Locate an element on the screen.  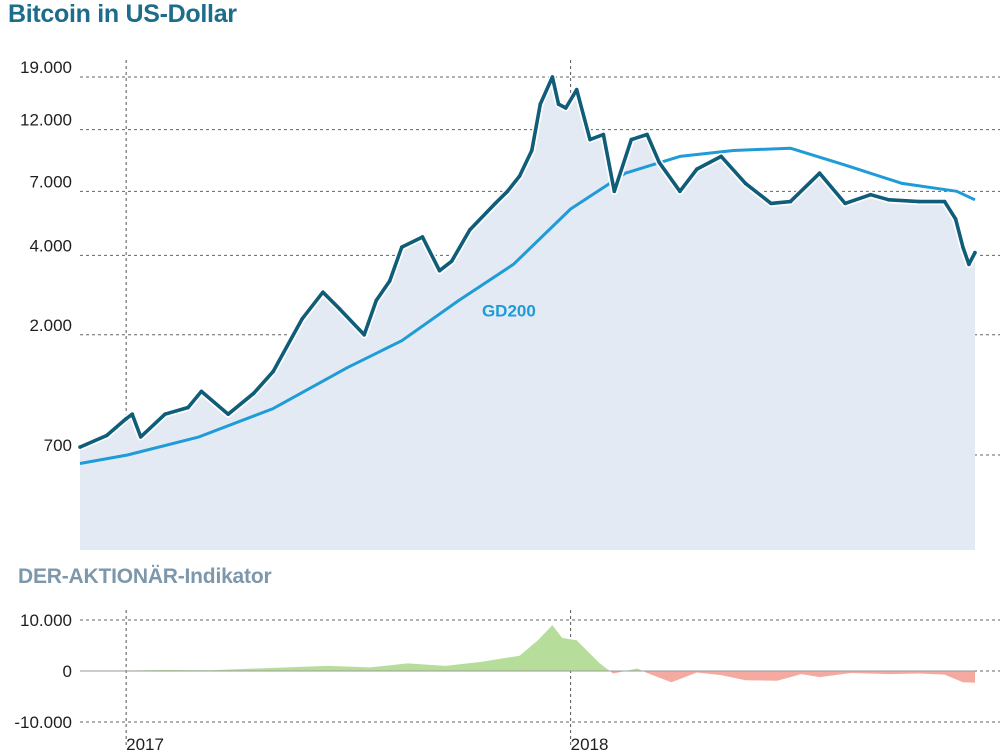
y-tick-label: 12.000 is located at coordinates (46, 120).